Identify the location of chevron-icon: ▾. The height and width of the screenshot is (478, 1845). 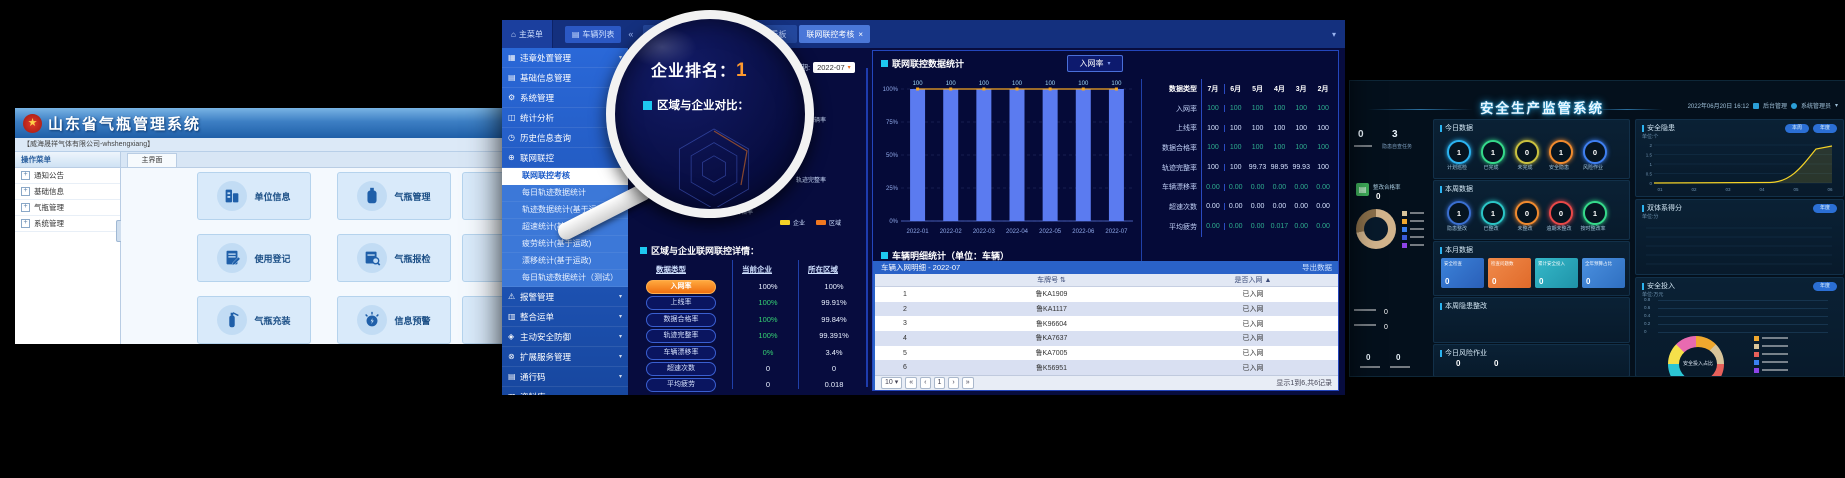
(620, 394).